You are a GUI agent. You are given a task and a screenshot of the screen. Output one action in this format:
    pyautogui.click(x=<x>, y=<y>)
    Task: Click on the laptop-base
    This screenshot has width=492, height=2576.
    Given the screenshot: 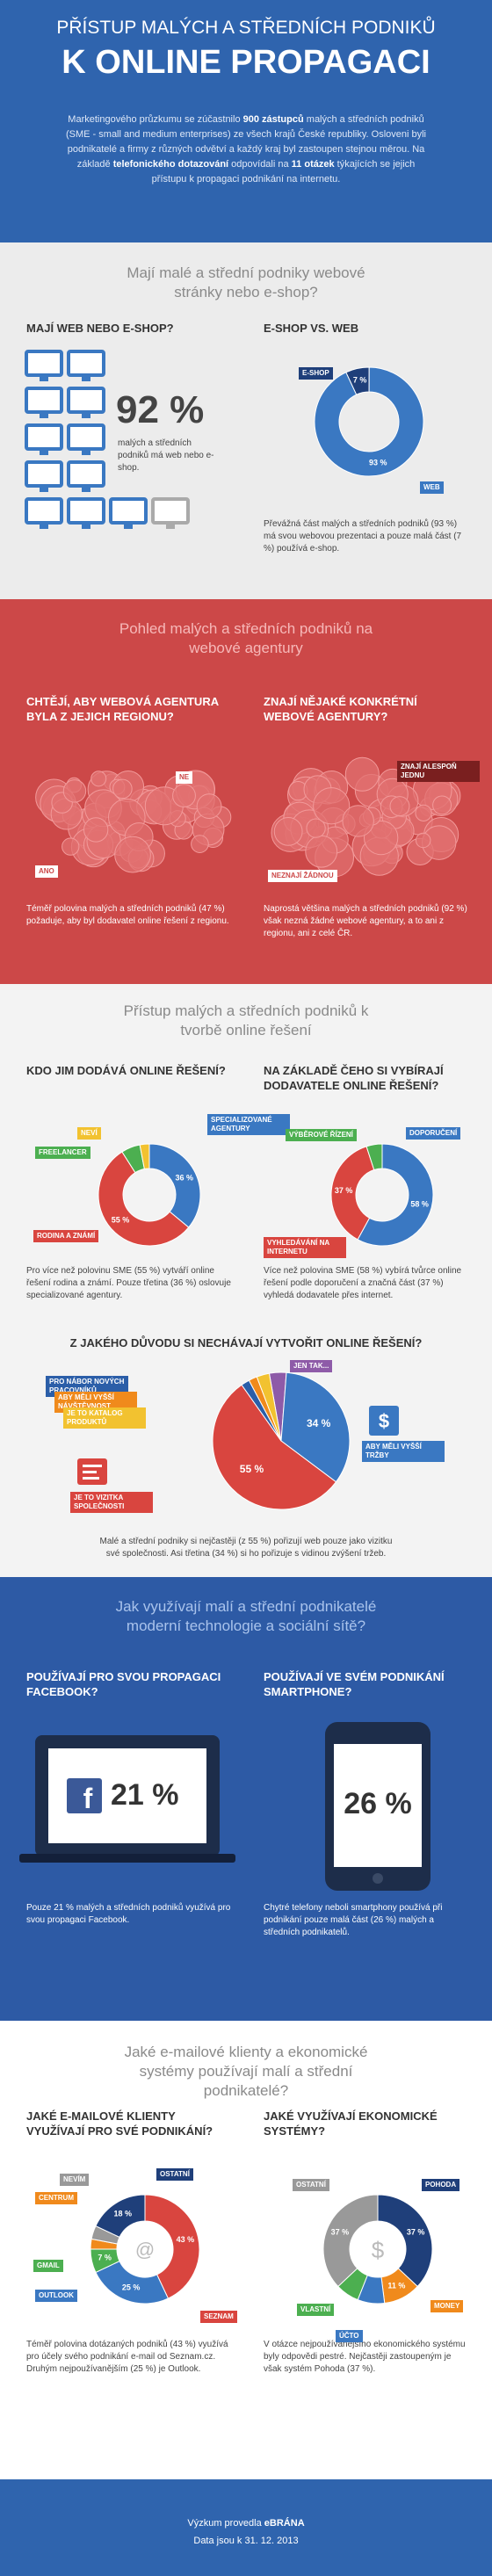 What is the action you would take?
    pyautogui.click(x=127, y=1858)
    